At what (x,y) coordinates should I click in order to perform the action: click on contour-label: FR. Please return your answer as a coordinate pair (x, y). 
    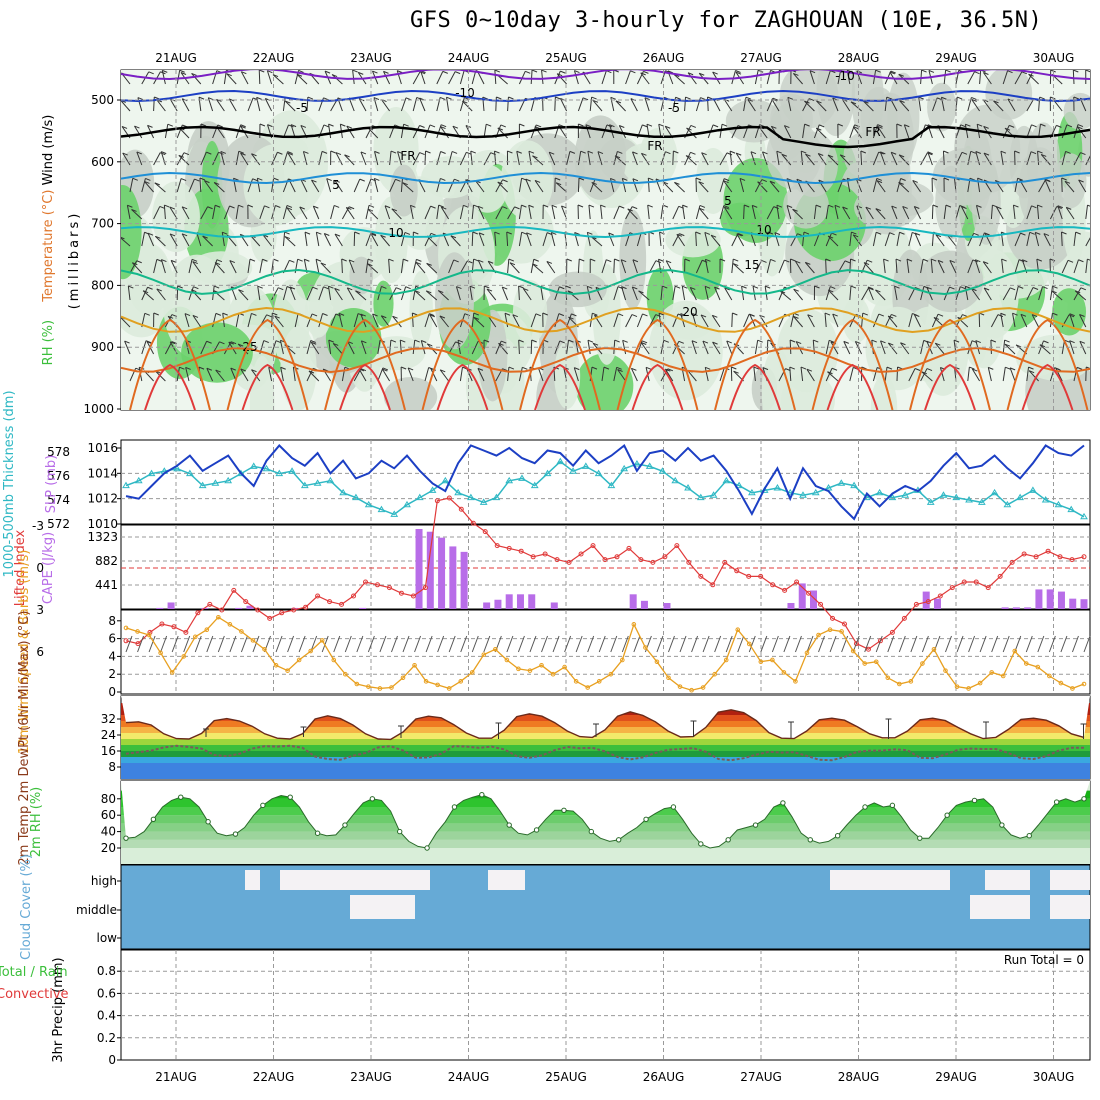
    Looking at the image, I should click on (407, 156).